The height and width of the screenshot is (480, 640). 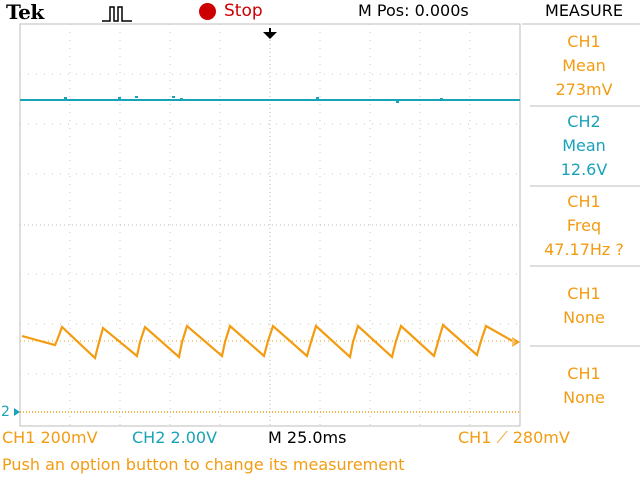 I want to click on measure-value: 273mV, so click(x=584, y=89).